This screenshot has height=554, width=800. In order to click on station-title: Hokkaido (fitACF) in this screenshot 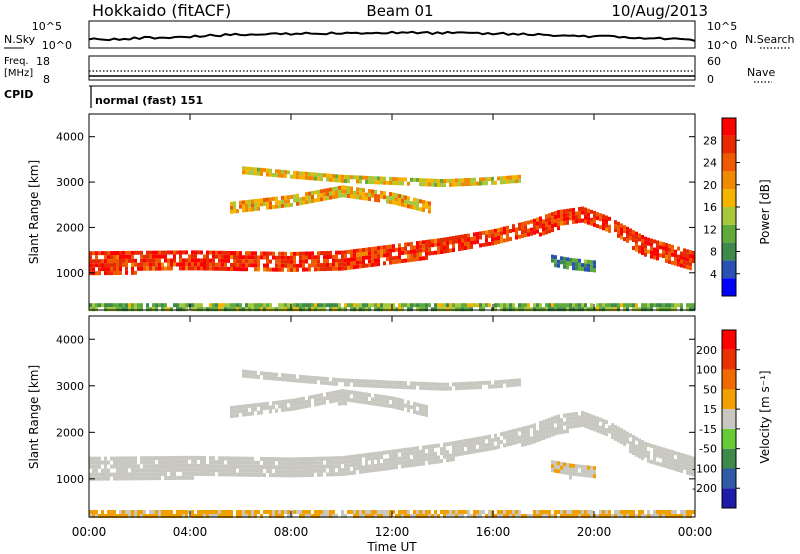, I will do `click(161, 10)`.